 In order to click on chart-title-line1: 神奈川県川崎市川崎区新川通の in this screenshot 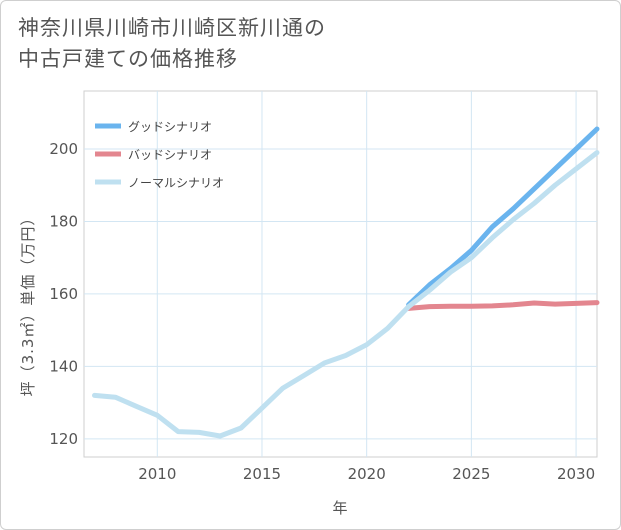, I will do `click(172, 28)`.